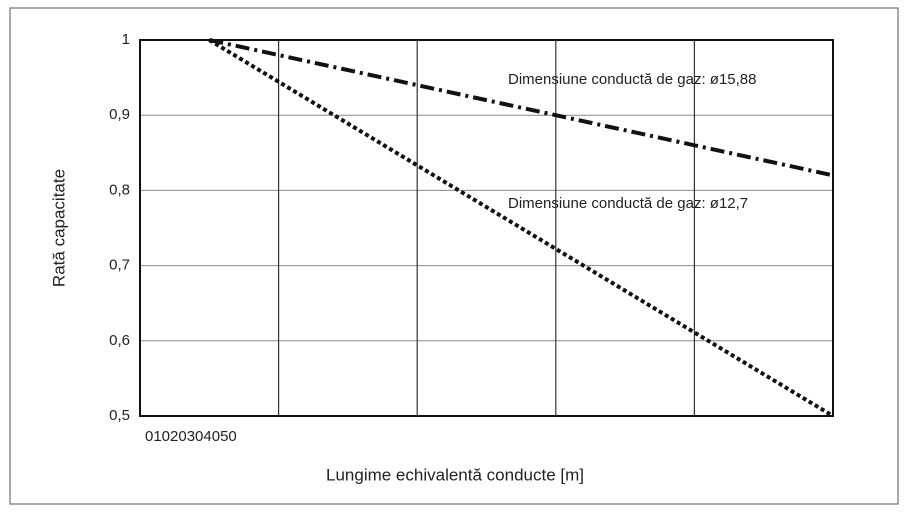 This screenshot has height=515, width=910. I want to click on y-tick-label: 0,6, so click(119, 340).